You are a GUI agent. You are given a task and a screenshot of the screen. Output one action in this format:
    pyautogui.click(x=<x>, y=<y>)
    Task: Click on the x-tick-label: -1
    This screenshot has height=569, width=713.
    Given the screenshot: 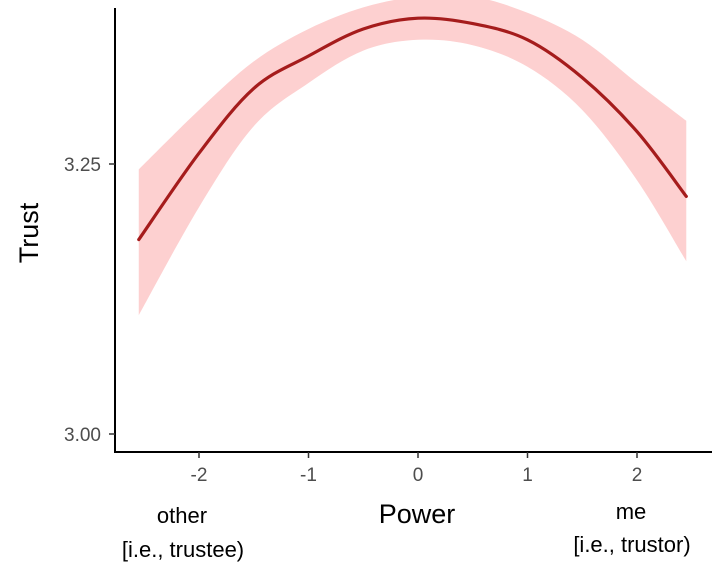 What is the action you would take?
    pyautogui.click(x=308, y=475)
    